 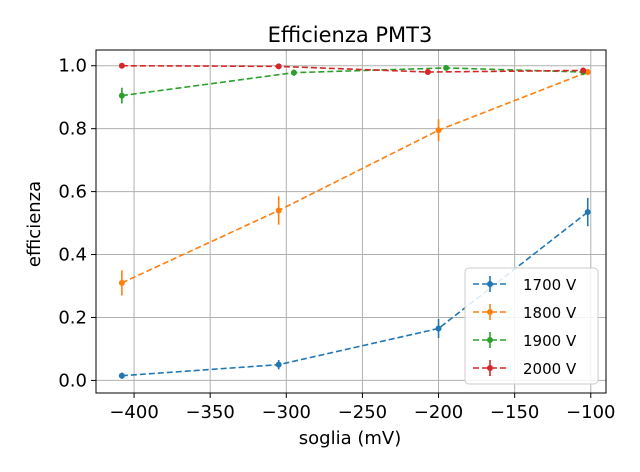 What do you see at coordinates (350, 438) in the screenshot?
I see `x-axis-label: soglia (mV)` at bounding box center [350, 438].